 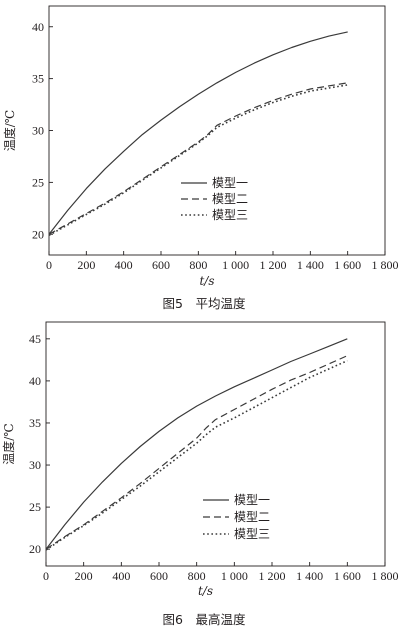 I want to click on figure-caption: 图5 平均温度, so click(x=204, y=303).